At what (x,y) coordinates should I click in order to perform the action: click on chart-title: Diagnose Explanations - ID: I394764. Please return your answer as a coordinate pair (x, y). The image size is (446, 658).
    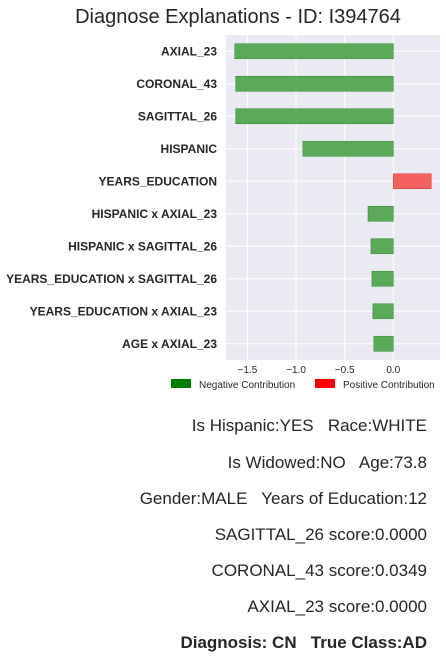
    Looking at the image, I should click on (238, 17).